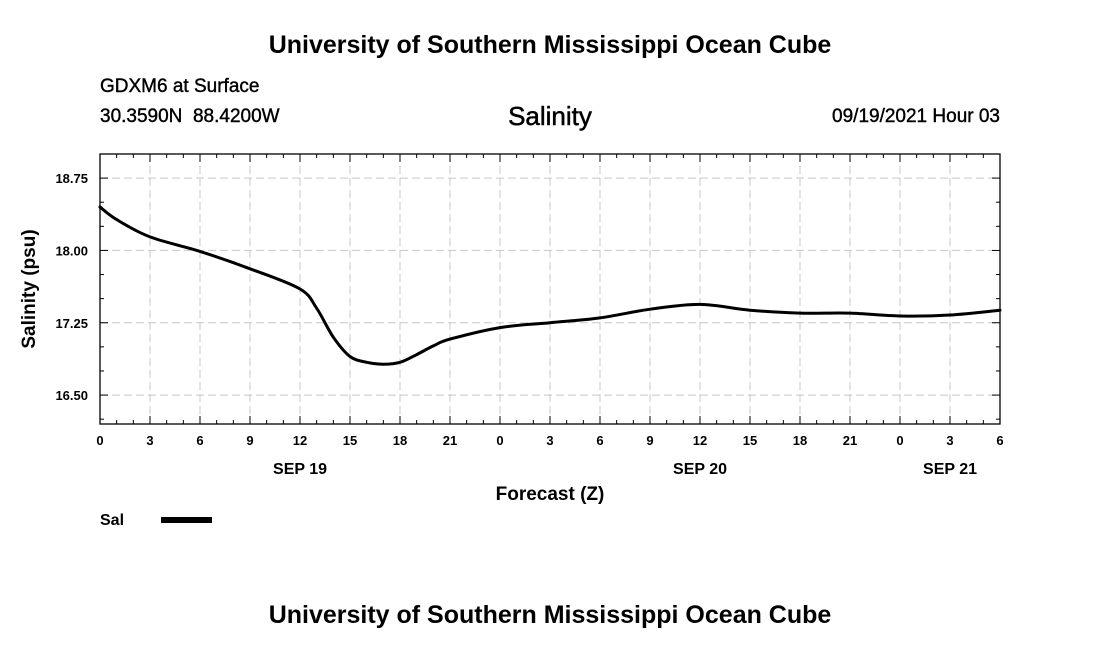  I want to click on station-label: GDXM6 at Surface, so click(180, 86).